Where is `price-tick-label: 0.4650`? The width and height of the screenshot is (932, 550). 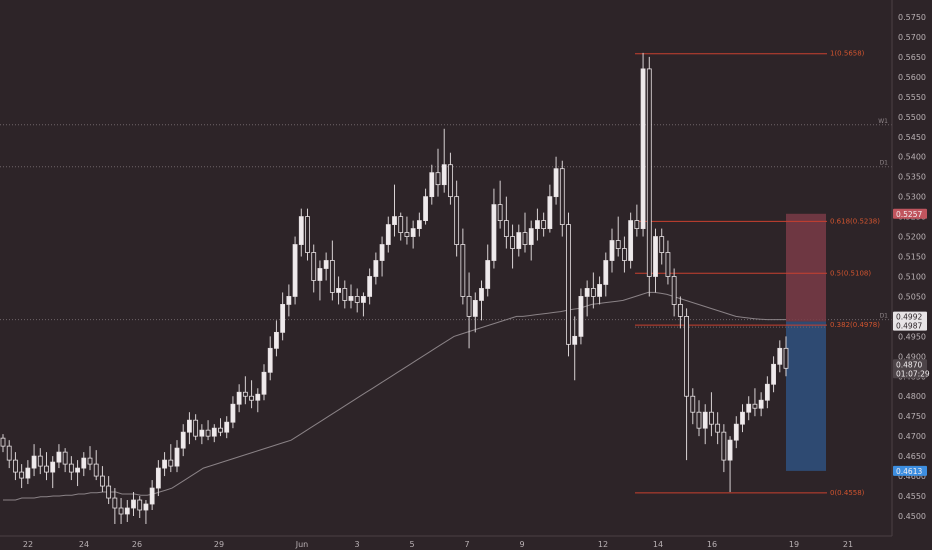
price-tick-label: 0.4650 is located at coordinates (912, 456).